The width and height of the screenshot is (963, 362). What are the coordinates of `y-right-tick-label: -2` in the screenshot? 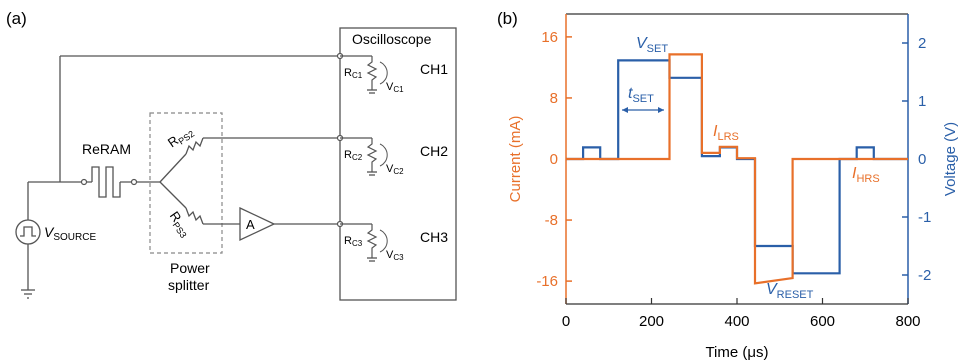 It's located at (924, 275).